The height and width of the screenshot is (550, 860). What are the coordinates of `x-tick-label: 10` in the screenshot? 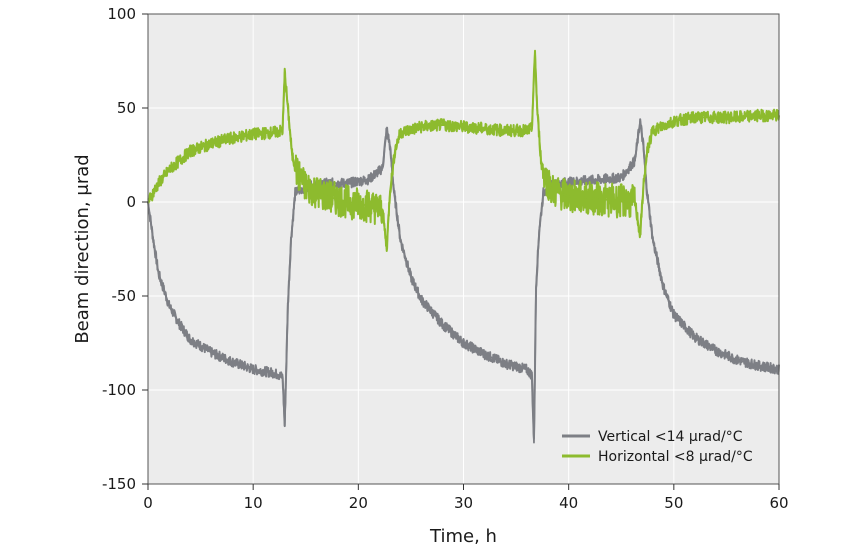 It's located at (253, 503).